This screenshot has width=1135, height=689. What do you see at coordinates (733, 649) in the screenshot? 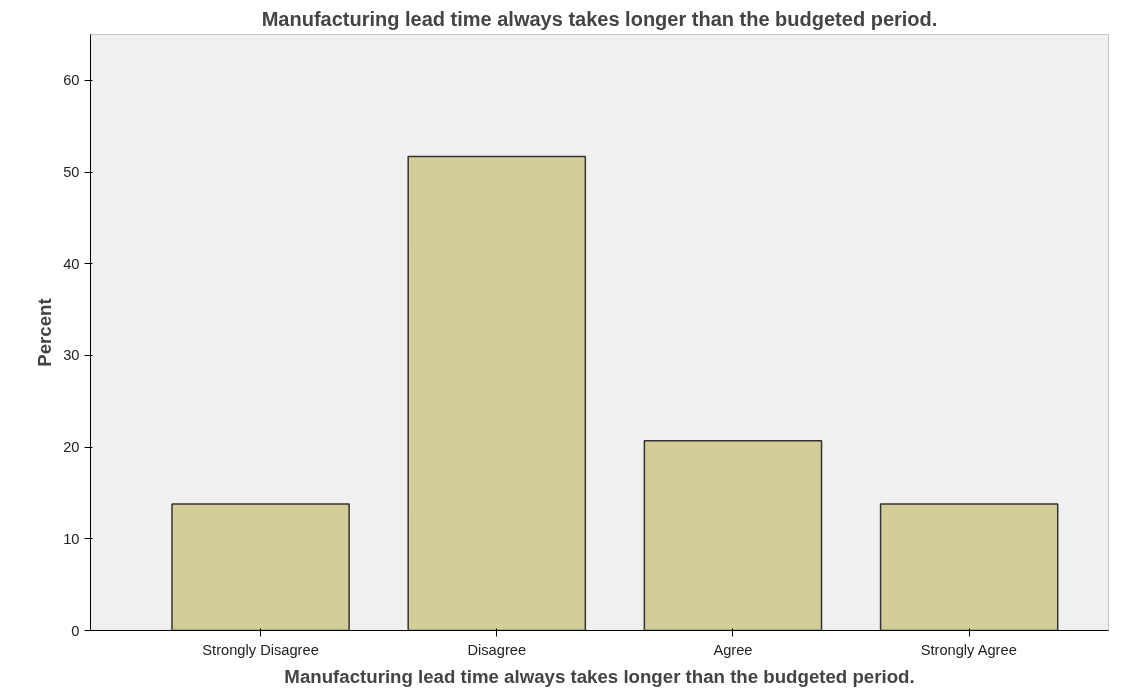
I see `x-tick-label: Agree` at bounding box center [733, 649].